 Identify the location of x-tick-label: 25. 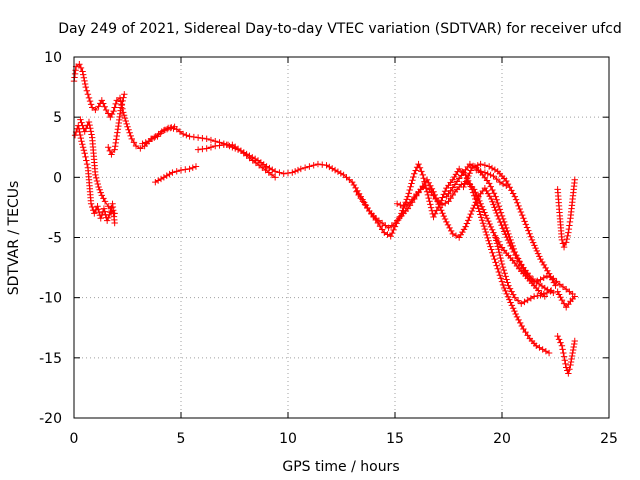
(609, 439).